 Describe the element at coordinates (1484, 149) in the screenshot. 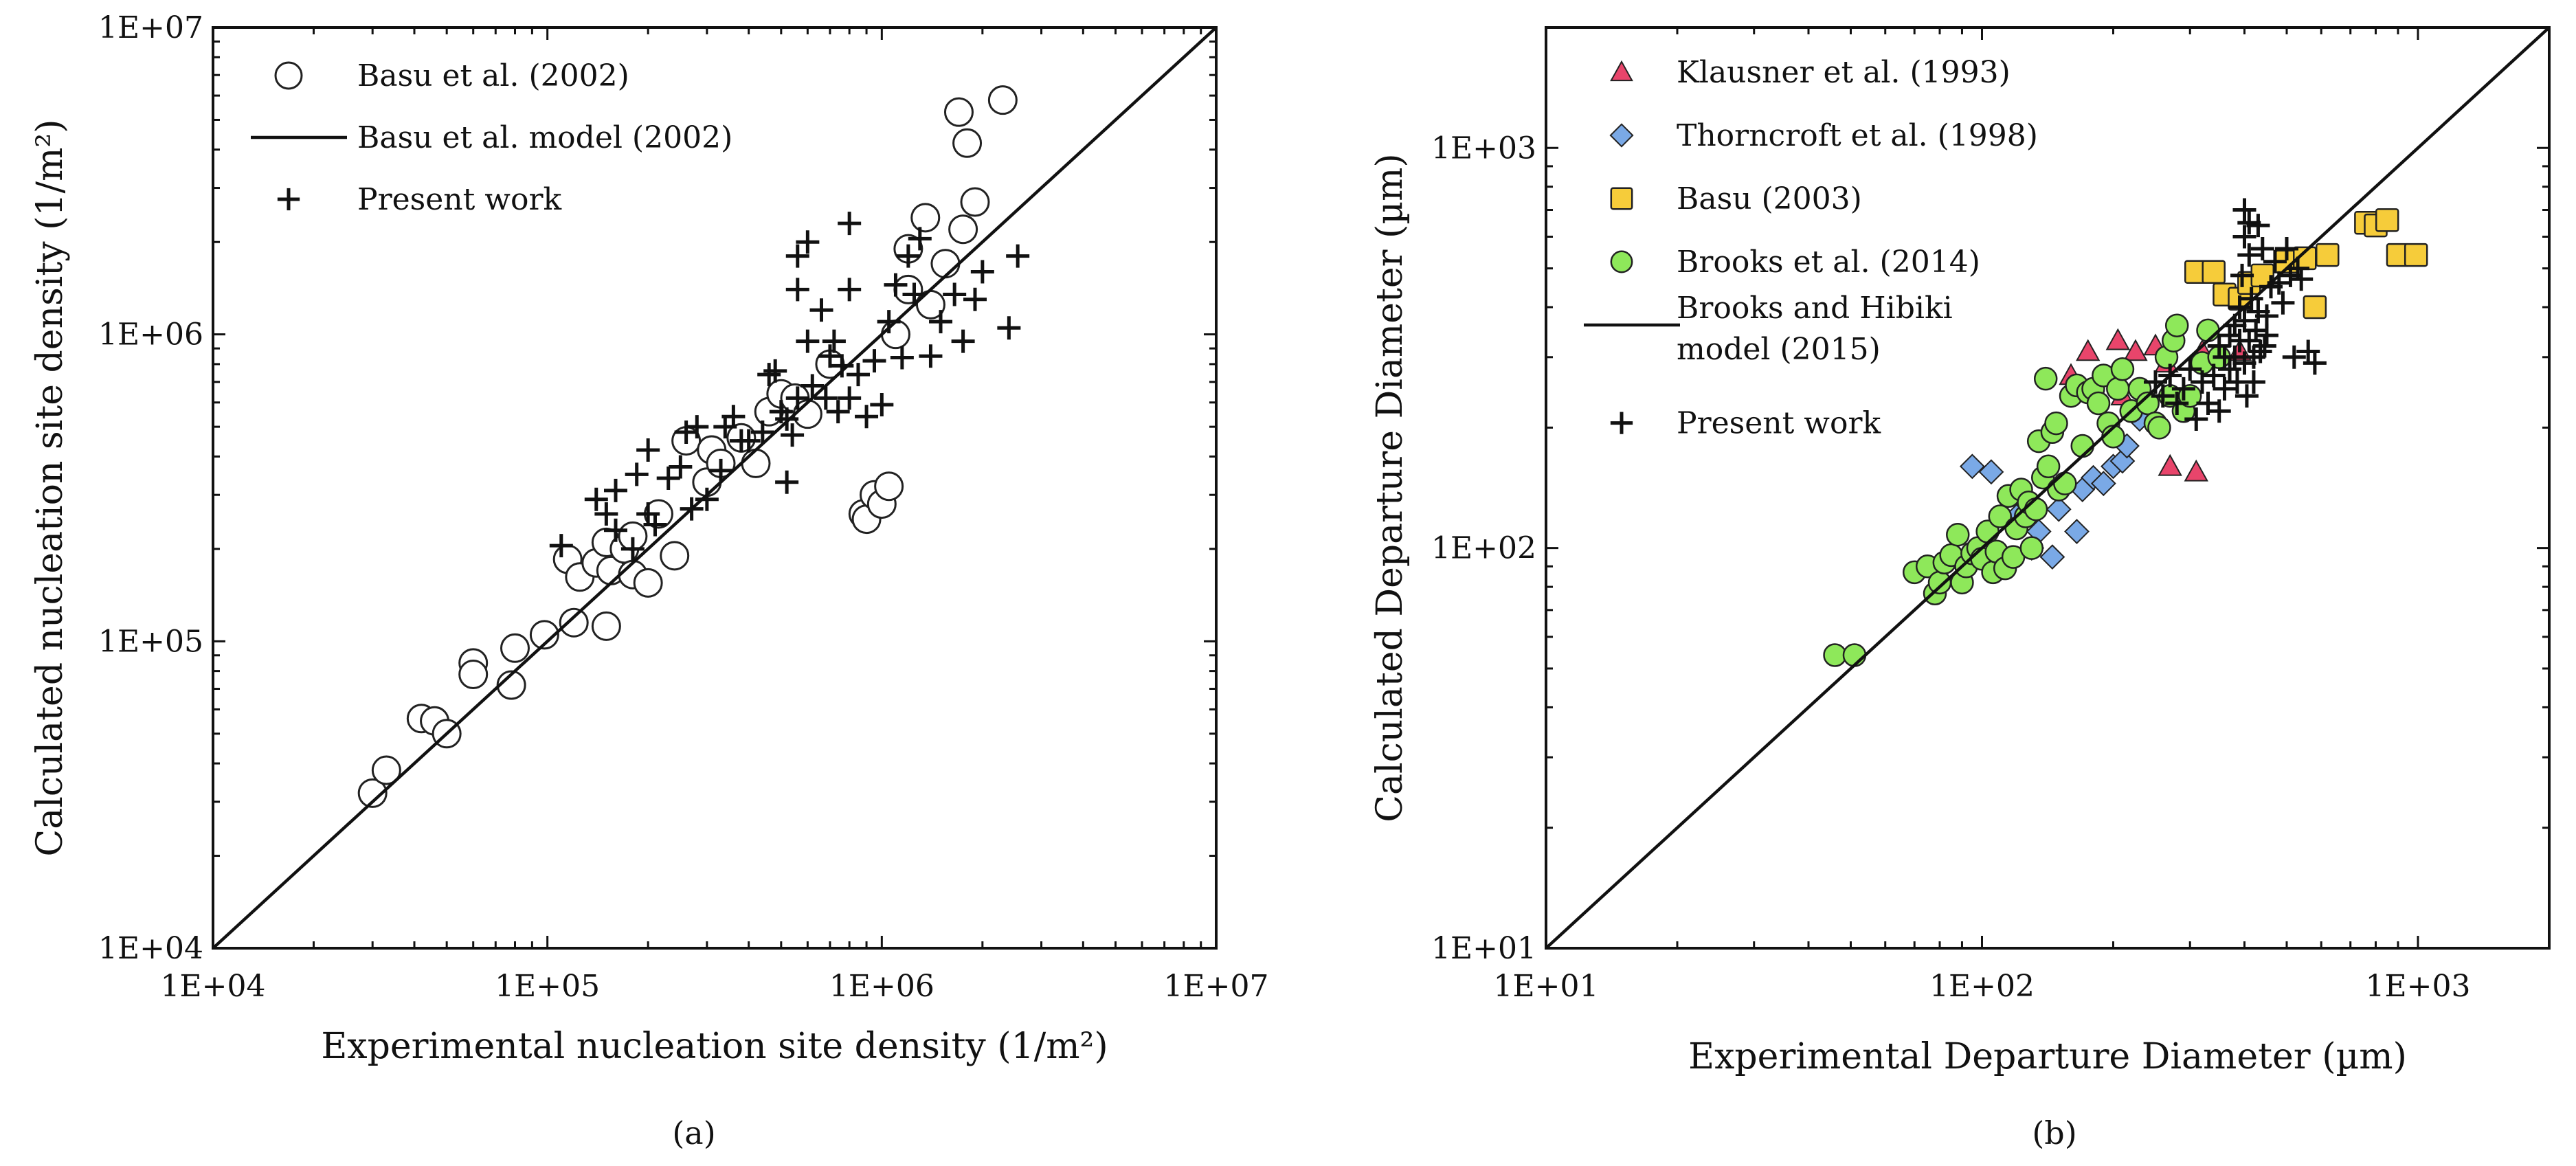

I see `y-tick-label: 1E+03` at that location.